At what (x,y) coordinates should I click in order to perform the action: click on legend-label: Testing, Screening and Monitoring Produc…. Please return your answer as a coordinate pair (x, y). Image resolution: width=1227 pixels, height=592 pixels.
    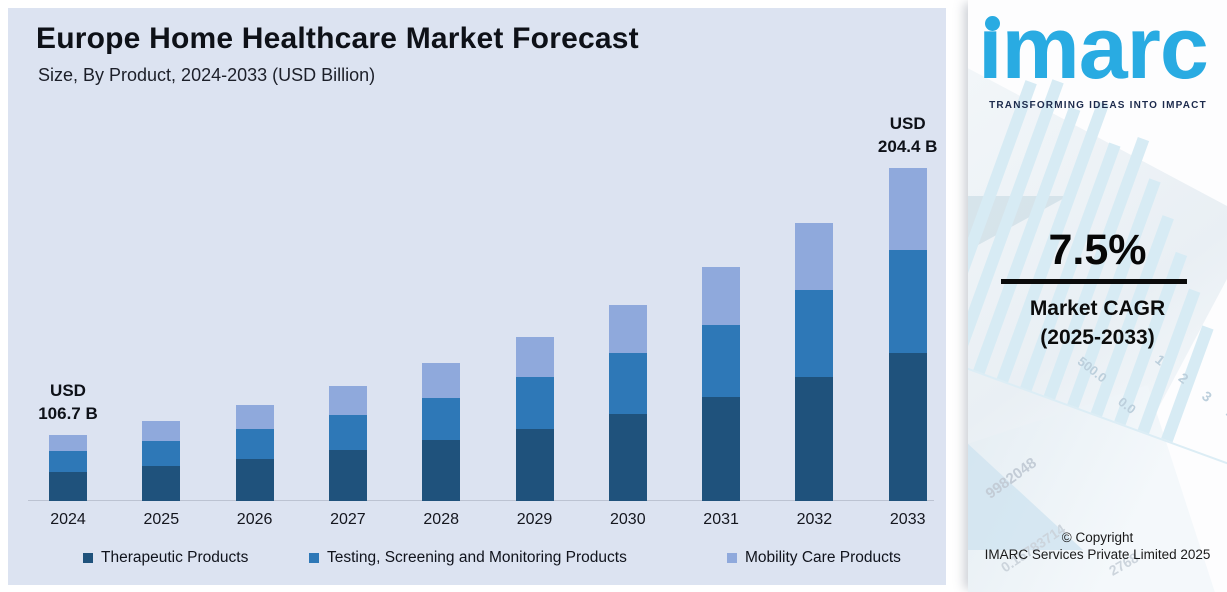
    Looking at the image, I should click on (477, 557).